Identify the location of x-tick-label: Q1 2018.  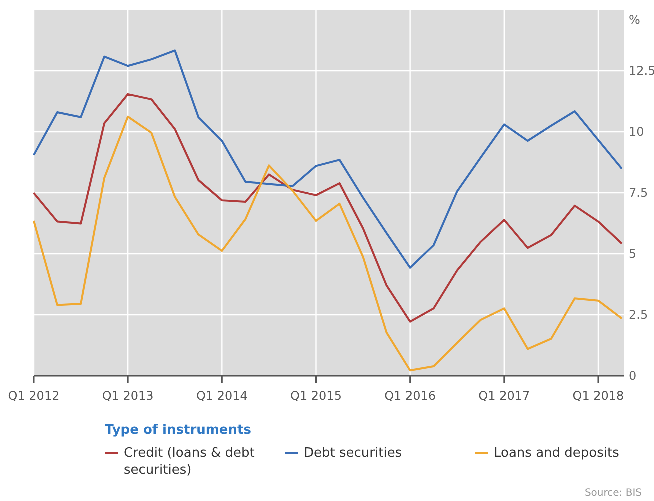
(598, 396).